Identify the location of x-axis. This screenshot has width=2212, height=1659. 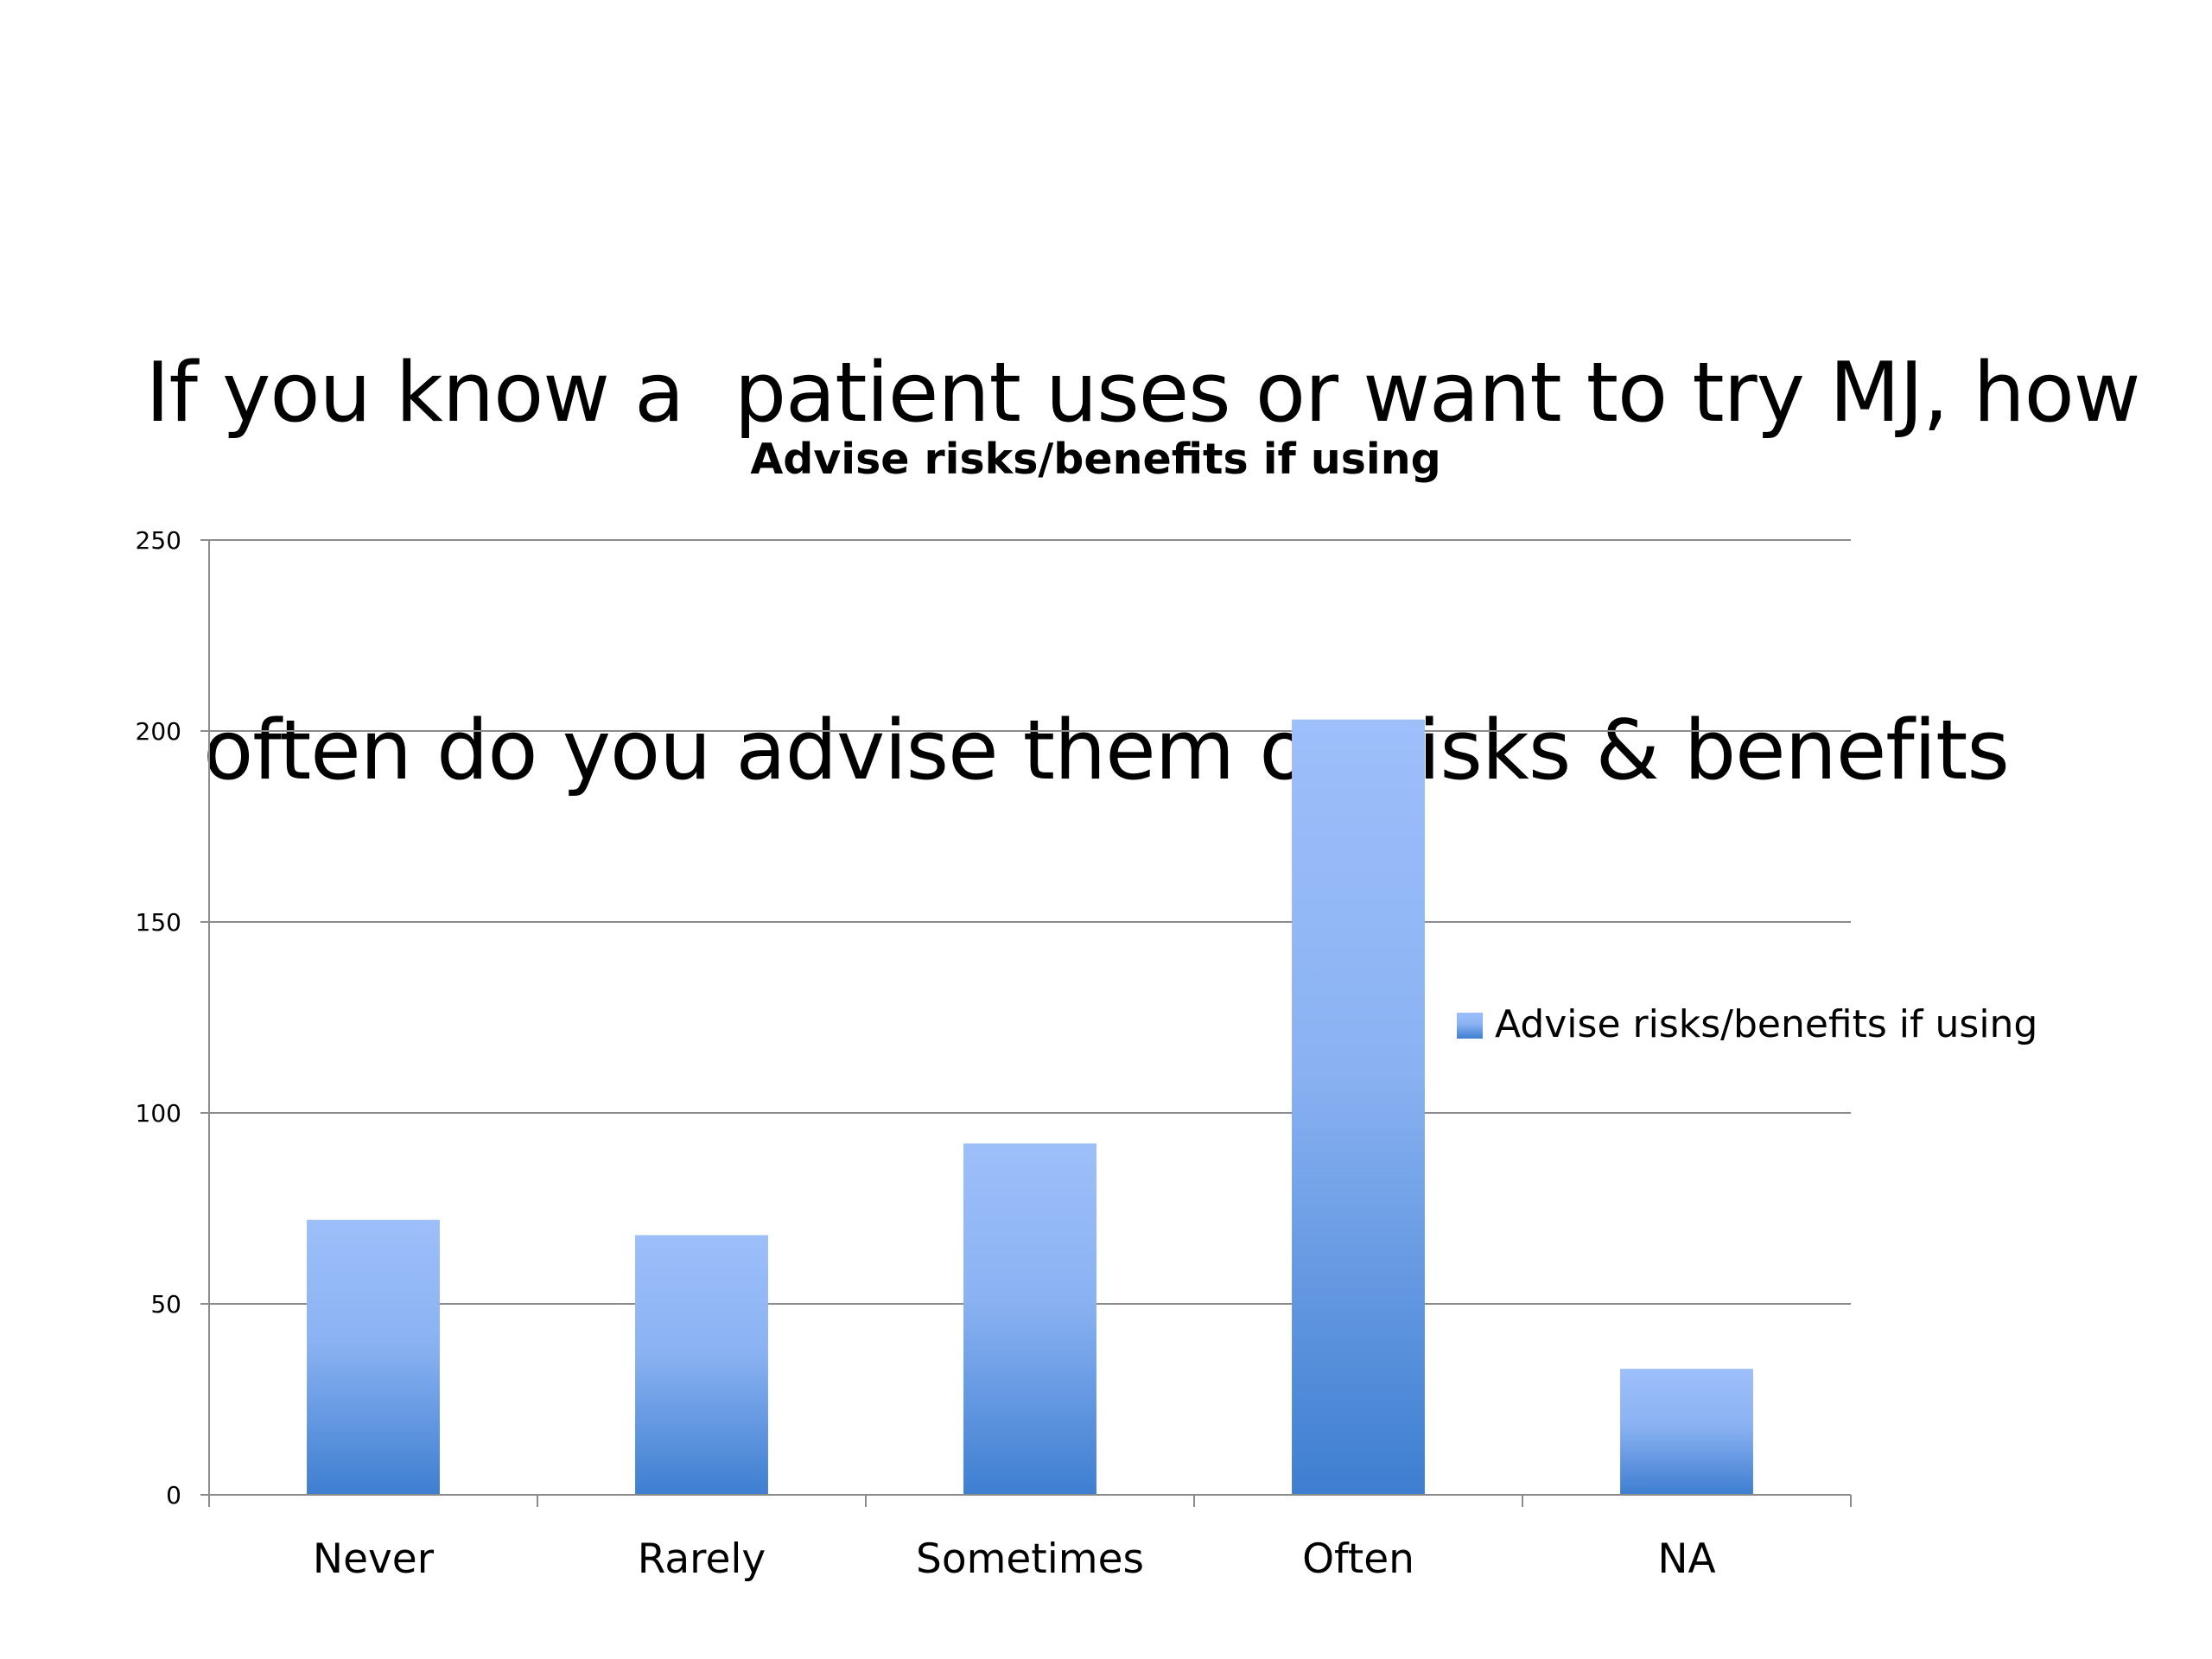
(1030, 1500).